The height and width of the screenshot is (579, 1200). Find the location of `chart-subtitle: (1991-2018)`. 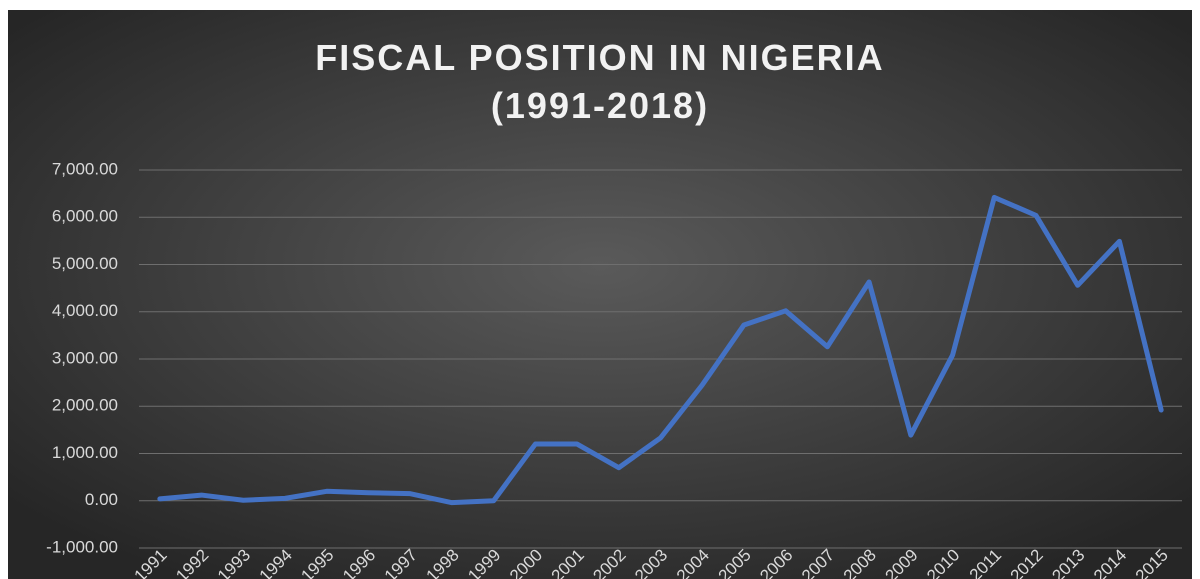

chart-subtitle: (1991-2018) is located at coordinates (600, 105).